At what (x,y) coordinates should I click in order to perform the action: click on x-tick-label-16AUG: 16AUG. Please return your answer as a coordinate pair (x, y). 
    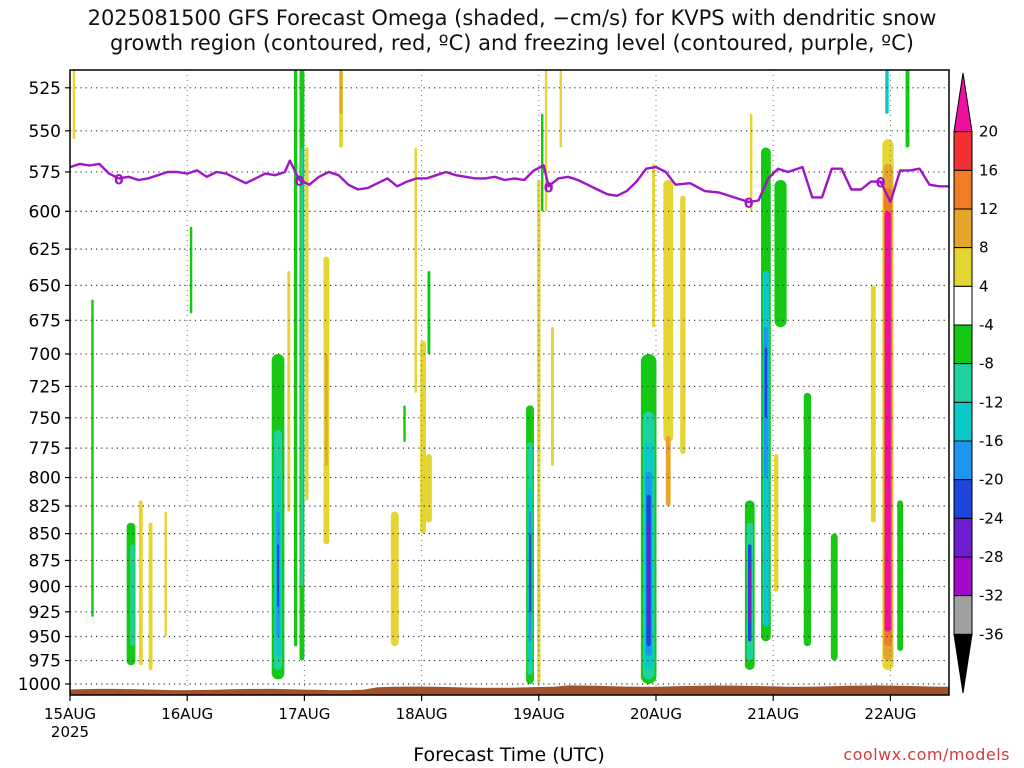
    Looking at the image, I should click on (187, 714).